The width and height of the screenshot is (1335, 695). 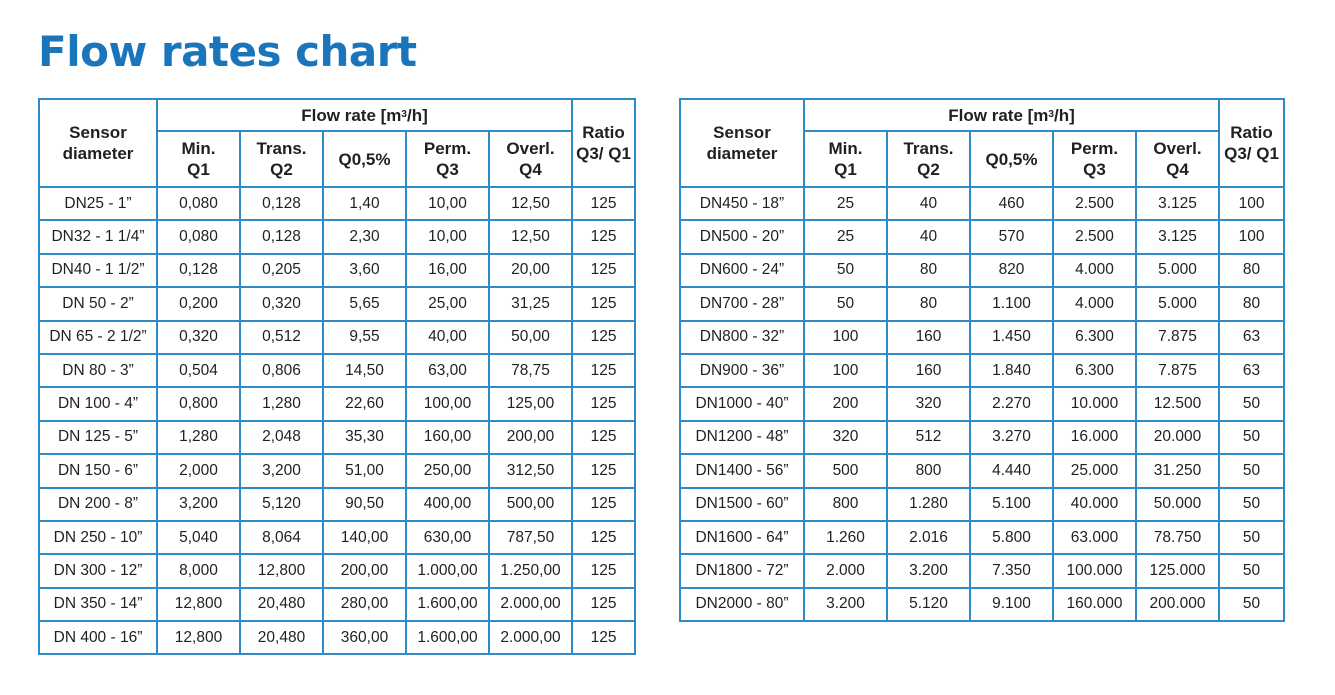 I want to click on perm-q3-cell: 63.000, so click(x=1094, y=537).